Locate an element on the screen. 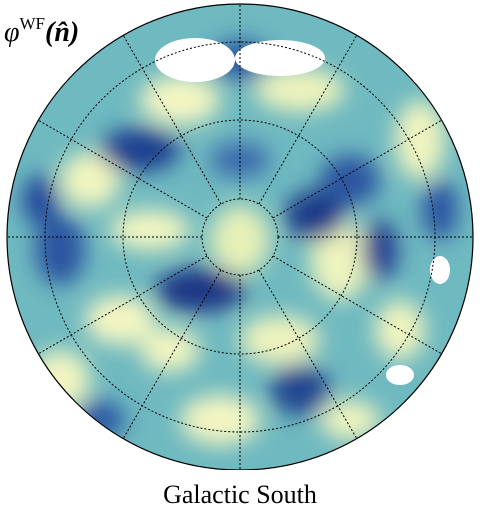  map-label: φWF(n̂) is located at coordinates (41, 31).